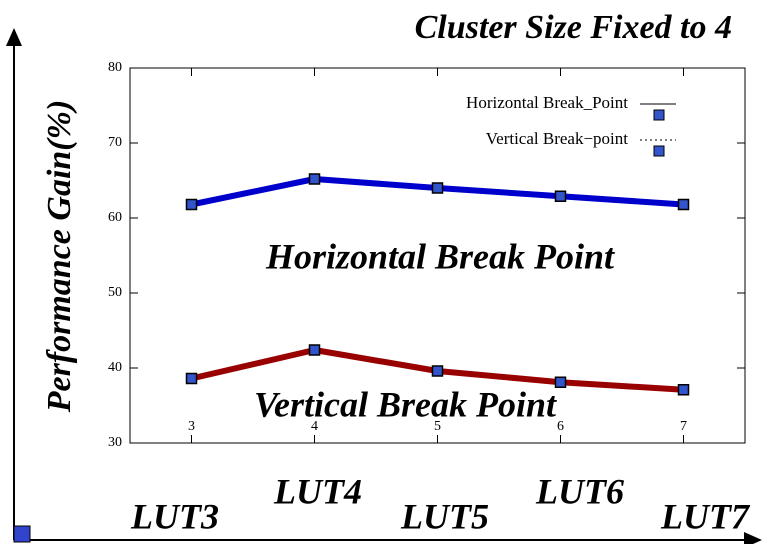  I want to click on legend-label: Vertical Break−point, so click(557, 138).